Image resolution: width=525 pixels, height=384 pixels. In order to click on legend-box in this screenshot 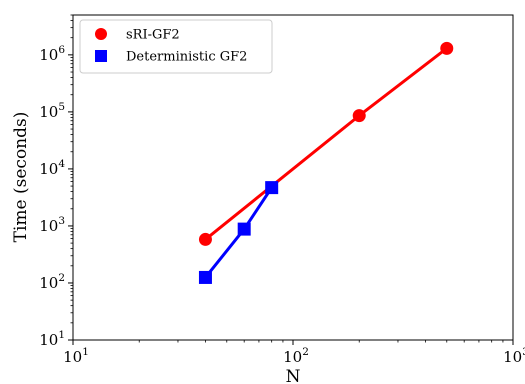, I will do `click(176, 46)`.